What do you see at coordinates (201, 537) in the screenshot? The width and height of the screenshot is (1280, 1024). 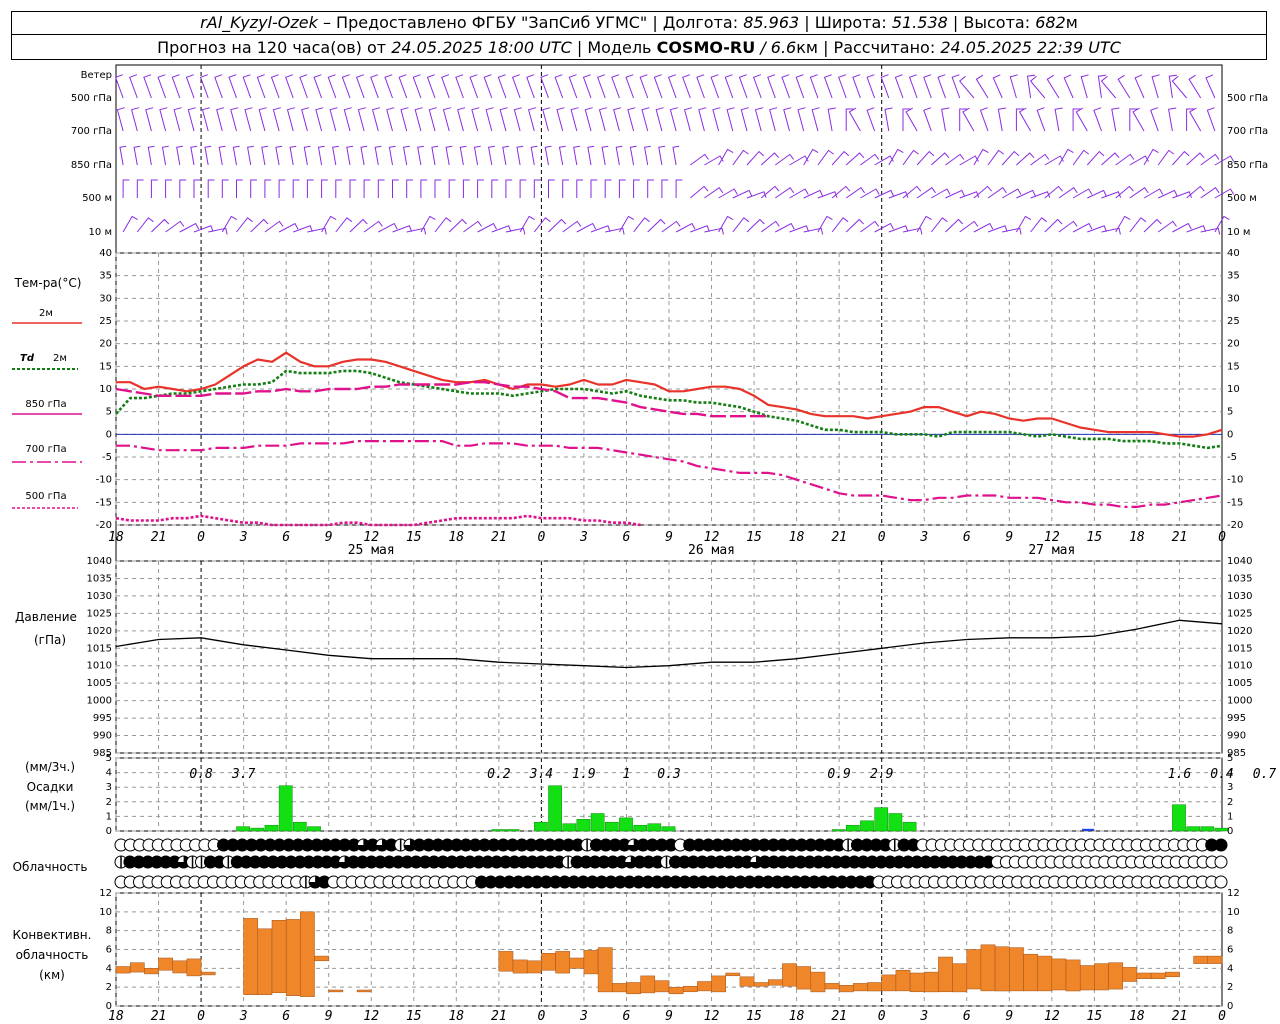 I see `hour-label-top: 0` at bounding box center [201, 537].